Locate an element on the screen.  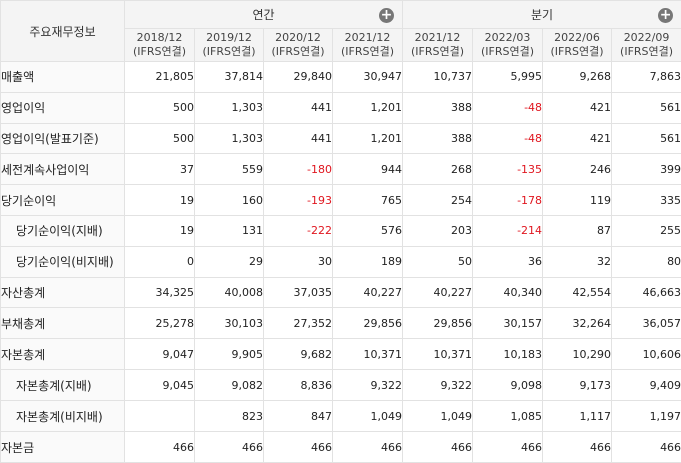
period-date: 2021/12 is located at coordinates (437, 38).